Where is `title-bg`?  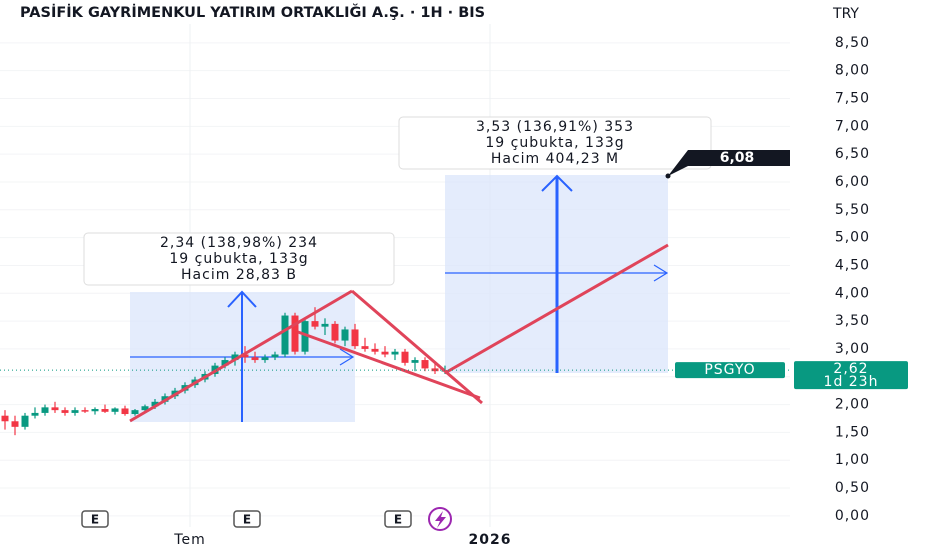
title-bg is located at coordinates (396, 12).